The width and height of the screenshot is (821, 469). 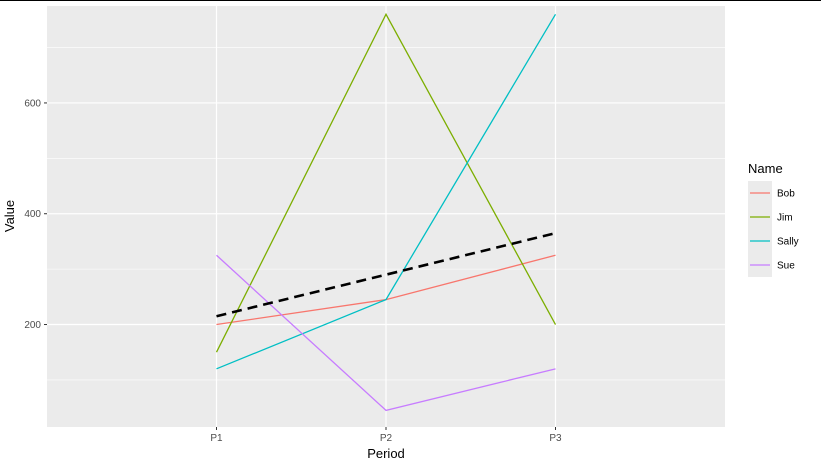 What do you see at coordinates (216, 438) in the screenshot?
I see `x-tick-label: P1` at bounding box center [216, 438].